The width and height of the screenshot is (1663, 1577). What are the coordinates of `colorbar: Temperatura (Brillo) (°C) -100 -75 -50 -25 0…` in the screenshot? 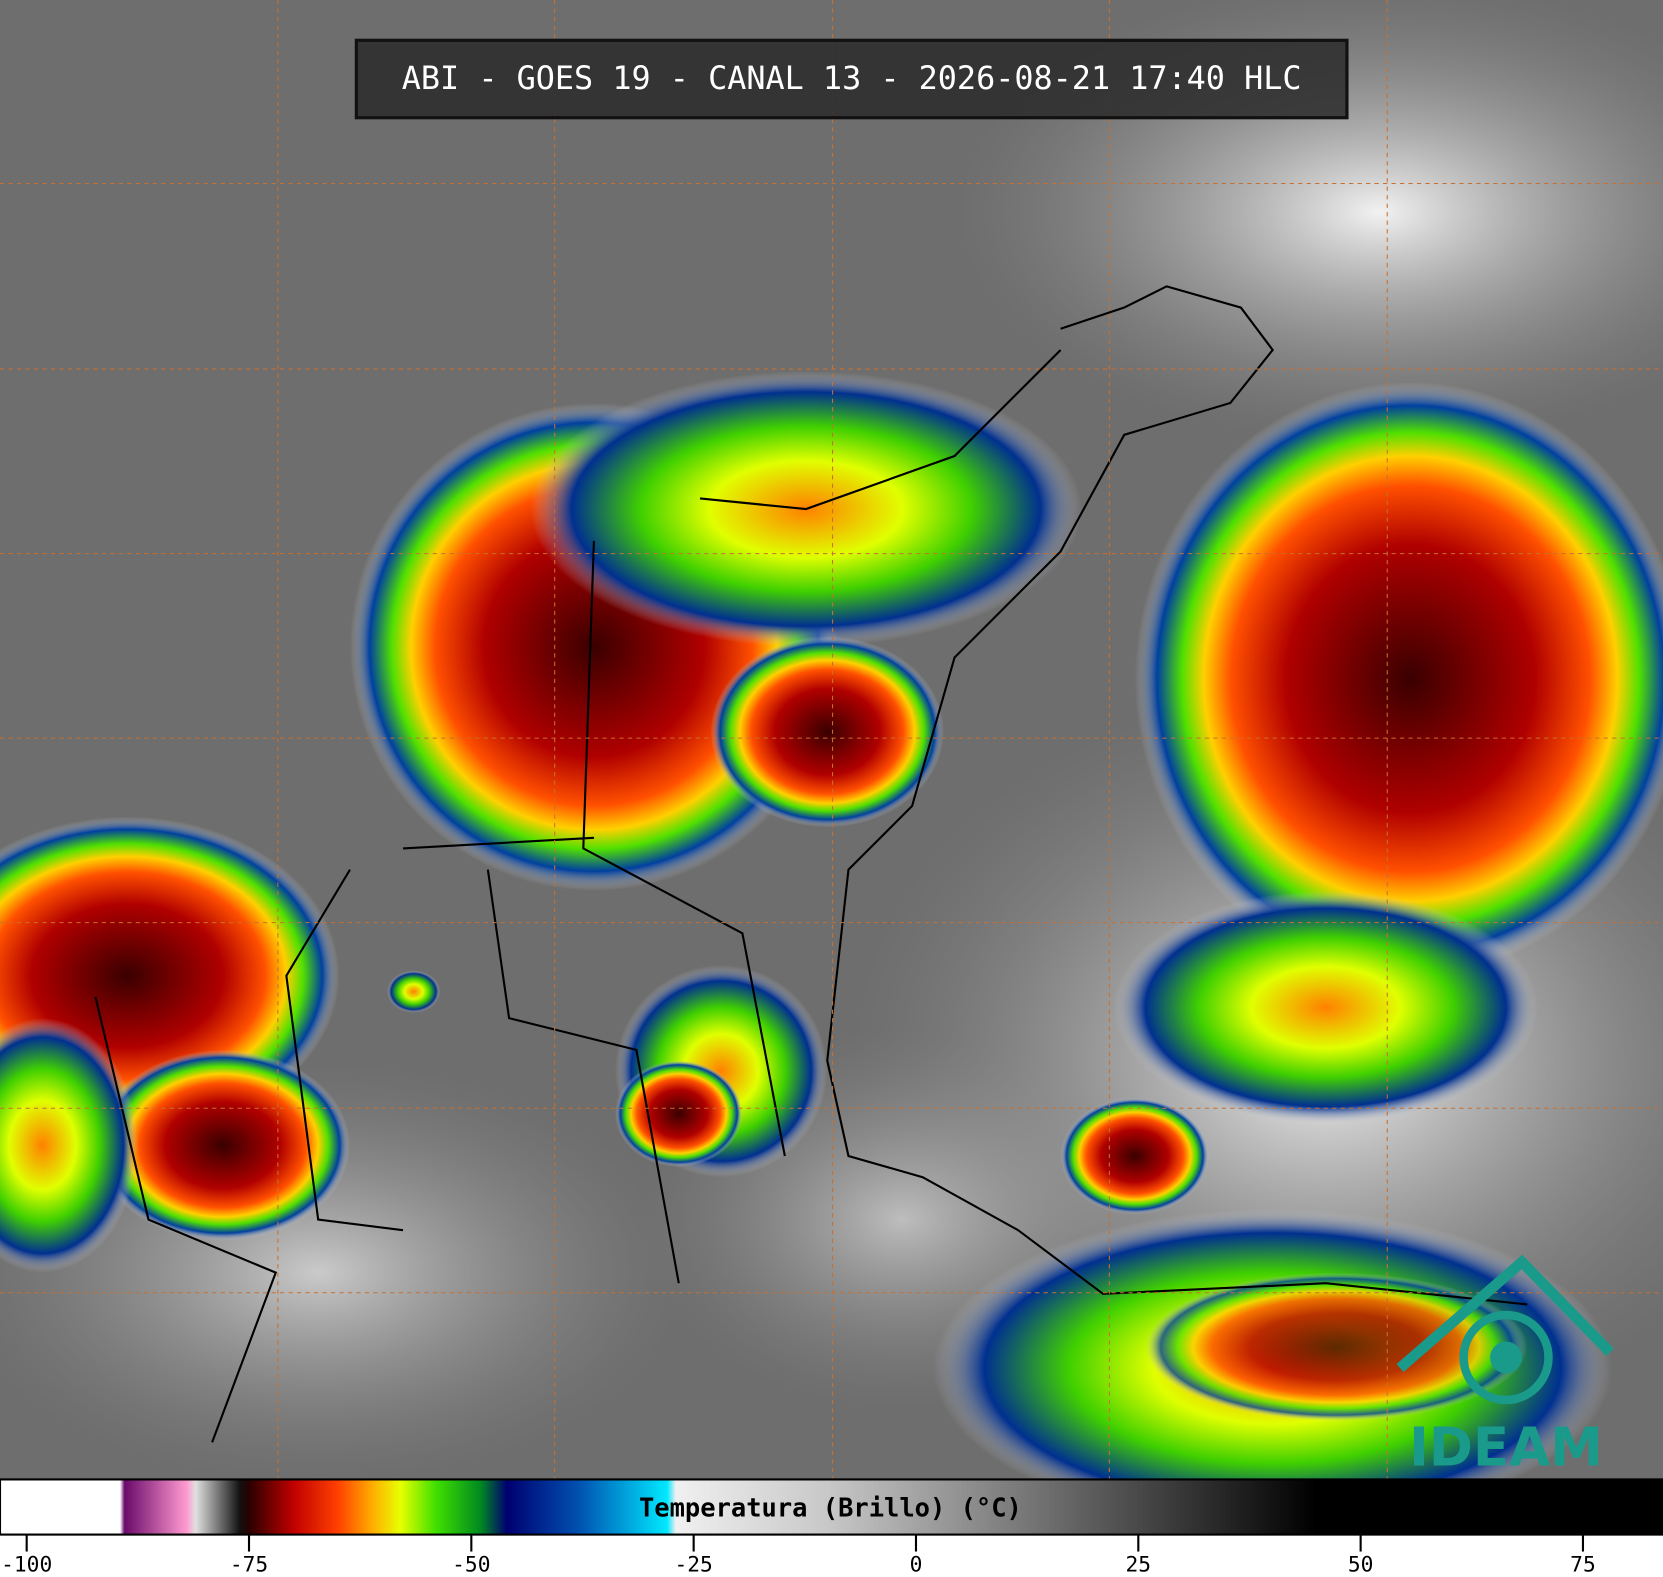 It's located at (831, 1527).